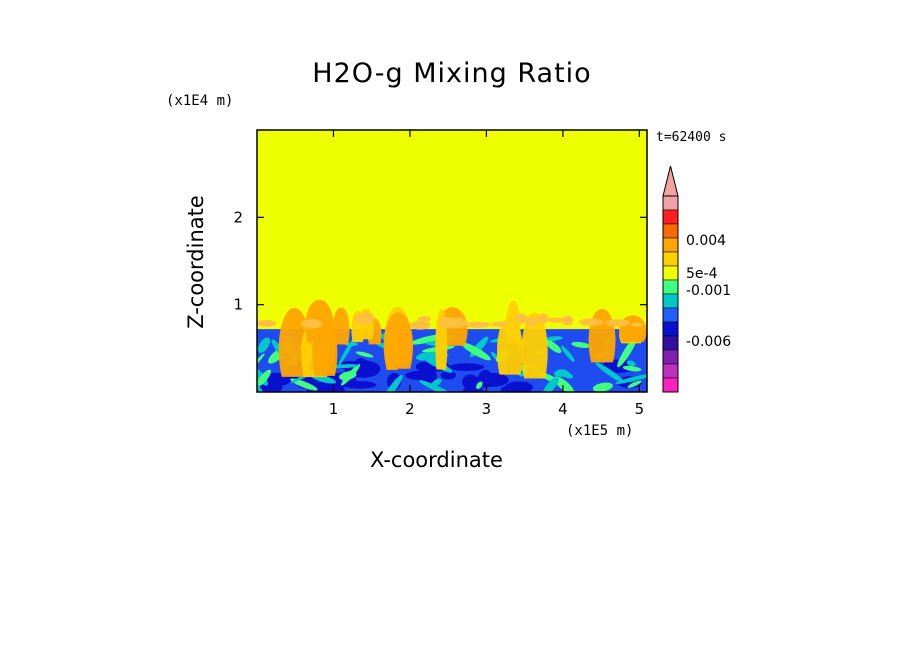 This screenshot has width=904, height=654. Describe the element at coordinates (200, 101) in the screenshot. I see `y-axis-unit: (x1E4 m)` at that location.